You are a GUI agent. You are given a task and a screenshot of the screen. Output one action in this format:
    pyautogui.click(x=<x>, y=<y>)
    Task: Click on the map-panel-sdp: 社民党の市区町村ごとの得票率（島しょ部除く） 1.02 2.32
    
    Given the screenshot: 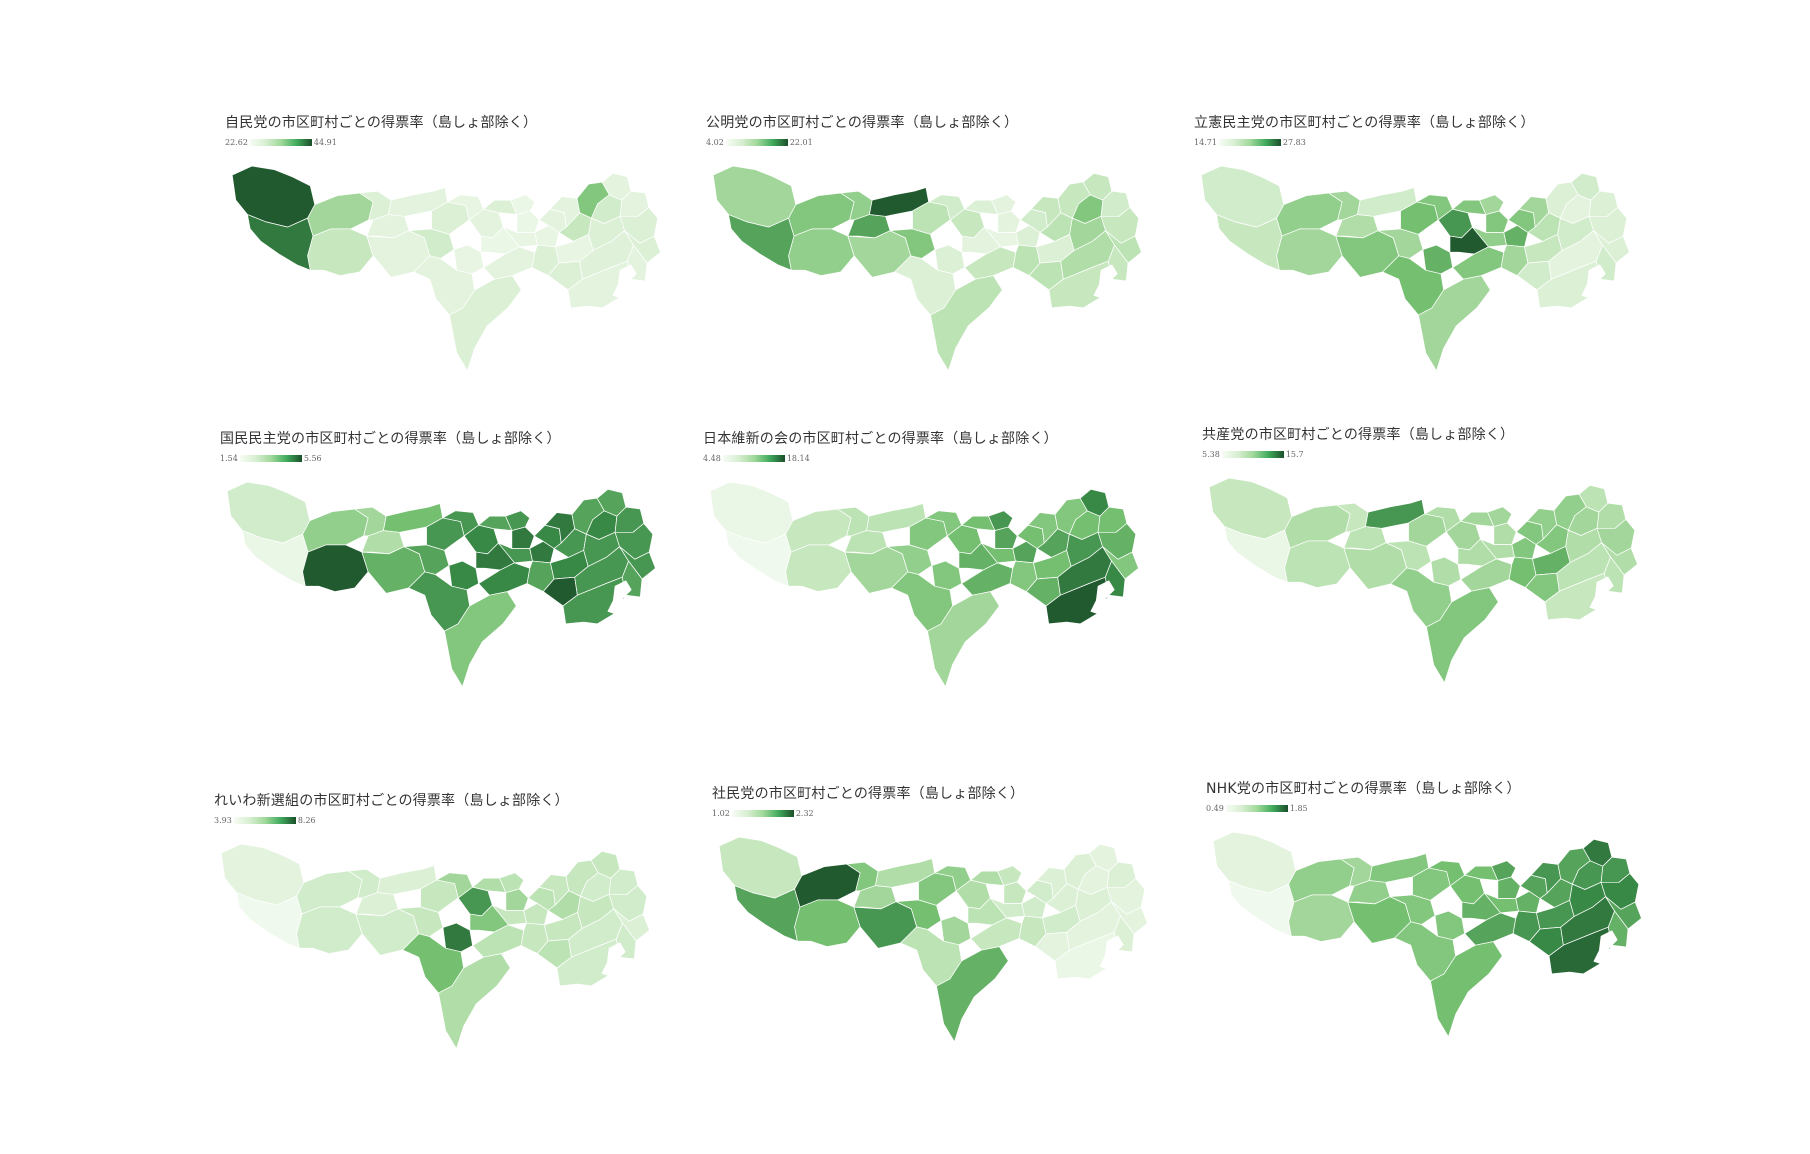 What is the action you would take?
    pyautogui.click(x=942, y=933)
    